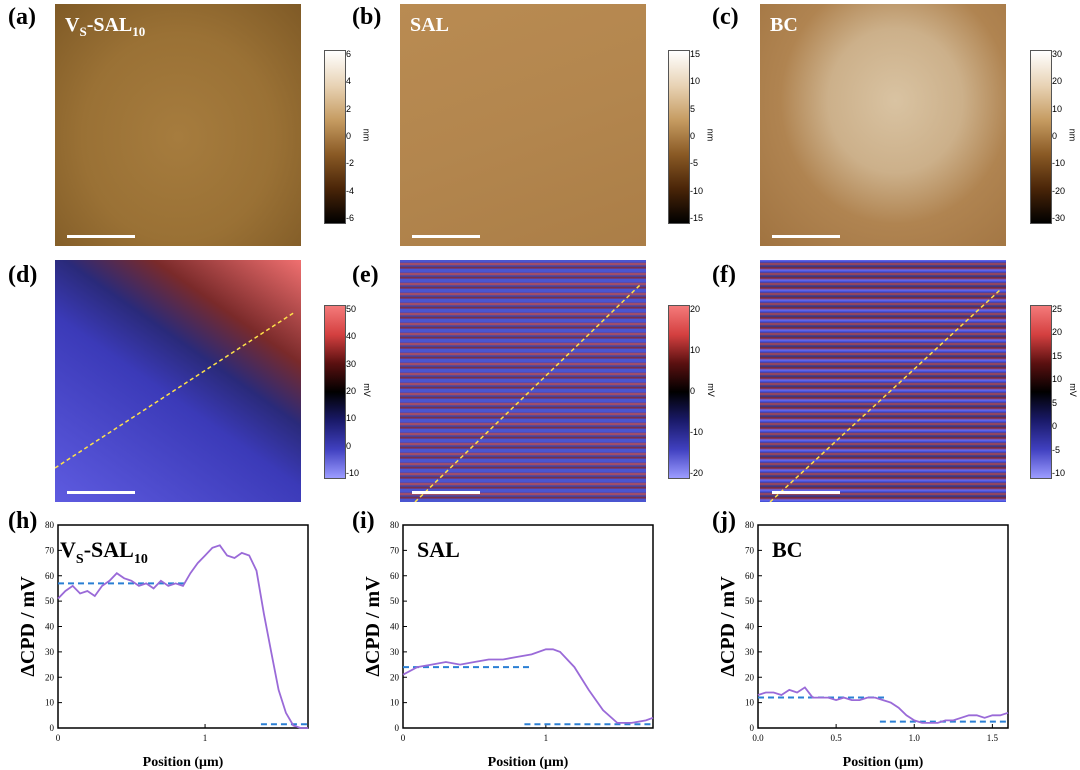 This screenshot has height=770, width=1080. What do you see at coordinates (23, 275) in the screenshot?
I see `panel-label-d: (d)` at bounding box center [23, 275].